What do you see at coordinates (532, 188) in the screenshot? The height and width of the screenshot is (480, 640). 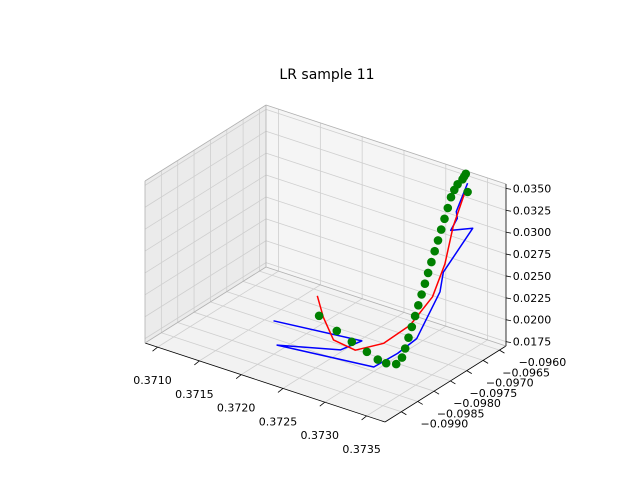 I see `z-tick-label: 0.0350` at bounding box center [532, 188].